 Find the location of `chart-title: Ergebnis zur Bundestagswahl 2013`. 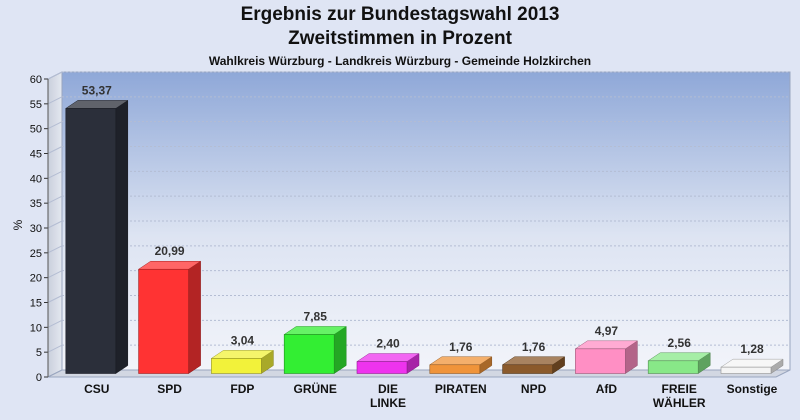

chart-title: Ergebnis zur Bundestagswahl 2013 is located at coordinates (400, 14).